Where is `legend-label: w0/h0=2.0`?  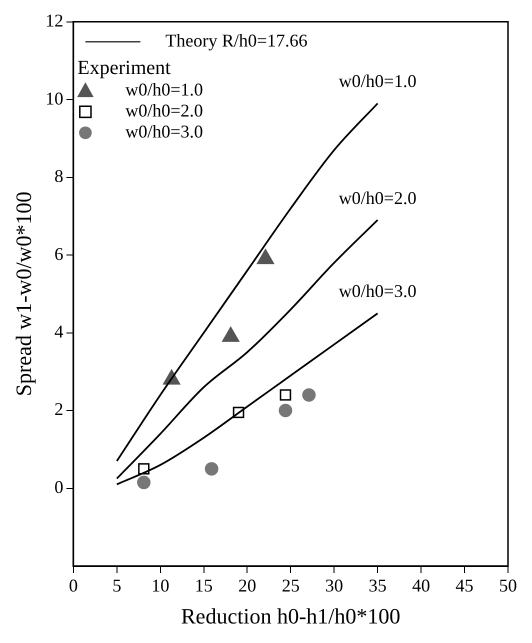
legend-label: w0/h0=2.0 is located at coordinates (164, 110).